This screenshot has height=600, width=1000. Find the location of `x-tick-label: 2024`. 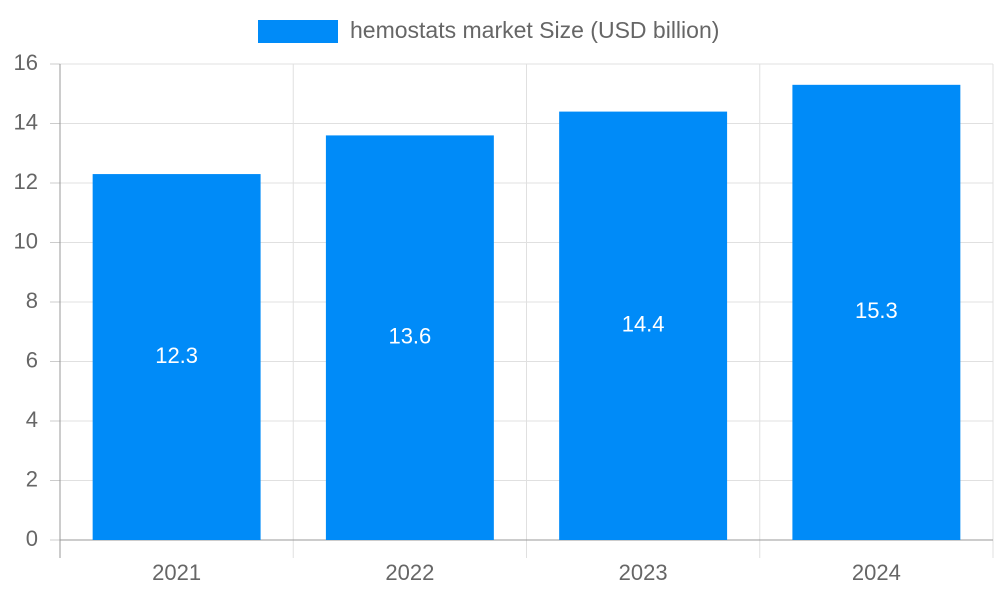

x-tick-label: 2024 is located at coordinates (876, 572).